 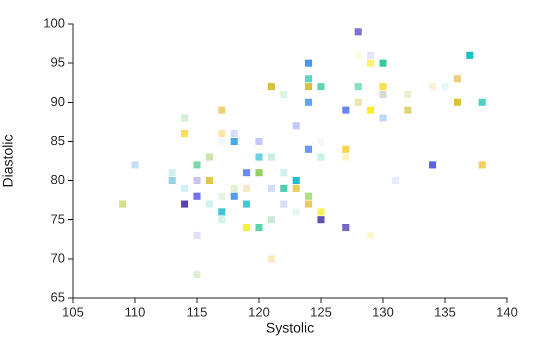 What do you see at coordinates (57, 218) in the screenshot?
I see `y-tick-label: 75` at bounding box center [57, 218].